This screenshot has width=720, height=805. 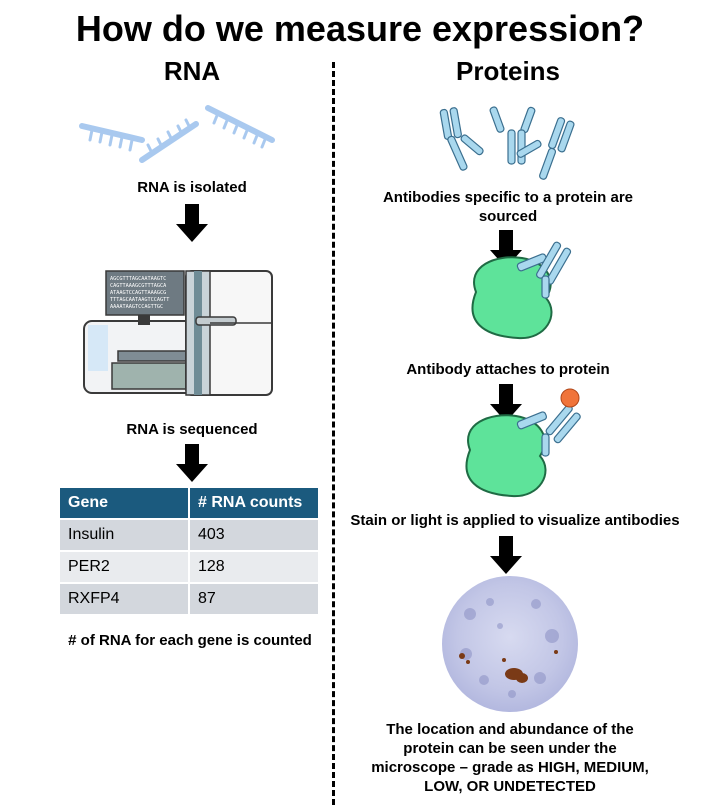 I want to click on antibodies-illustration, so click(x=507, y=143).